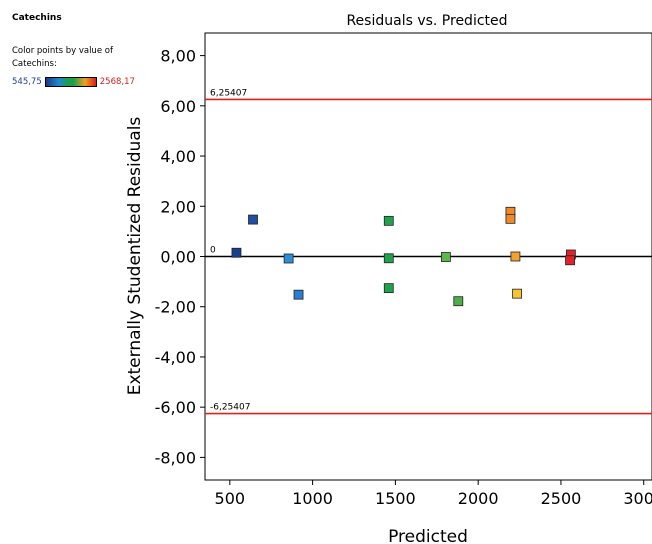 This screenshot has width=652, height=544. What do you see at coordinates (175, 457) in the screenshot?
I see `y-tick-label: -8,00` at bounding box center [175, 457].